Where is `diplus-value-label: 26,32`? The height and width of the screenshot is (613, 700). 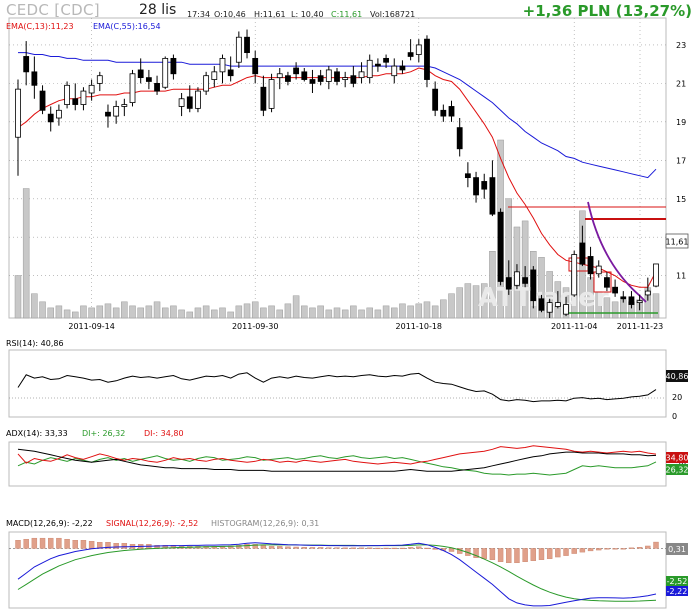 diplus-value-label: 26,32 is located at coordinates (677, 470).